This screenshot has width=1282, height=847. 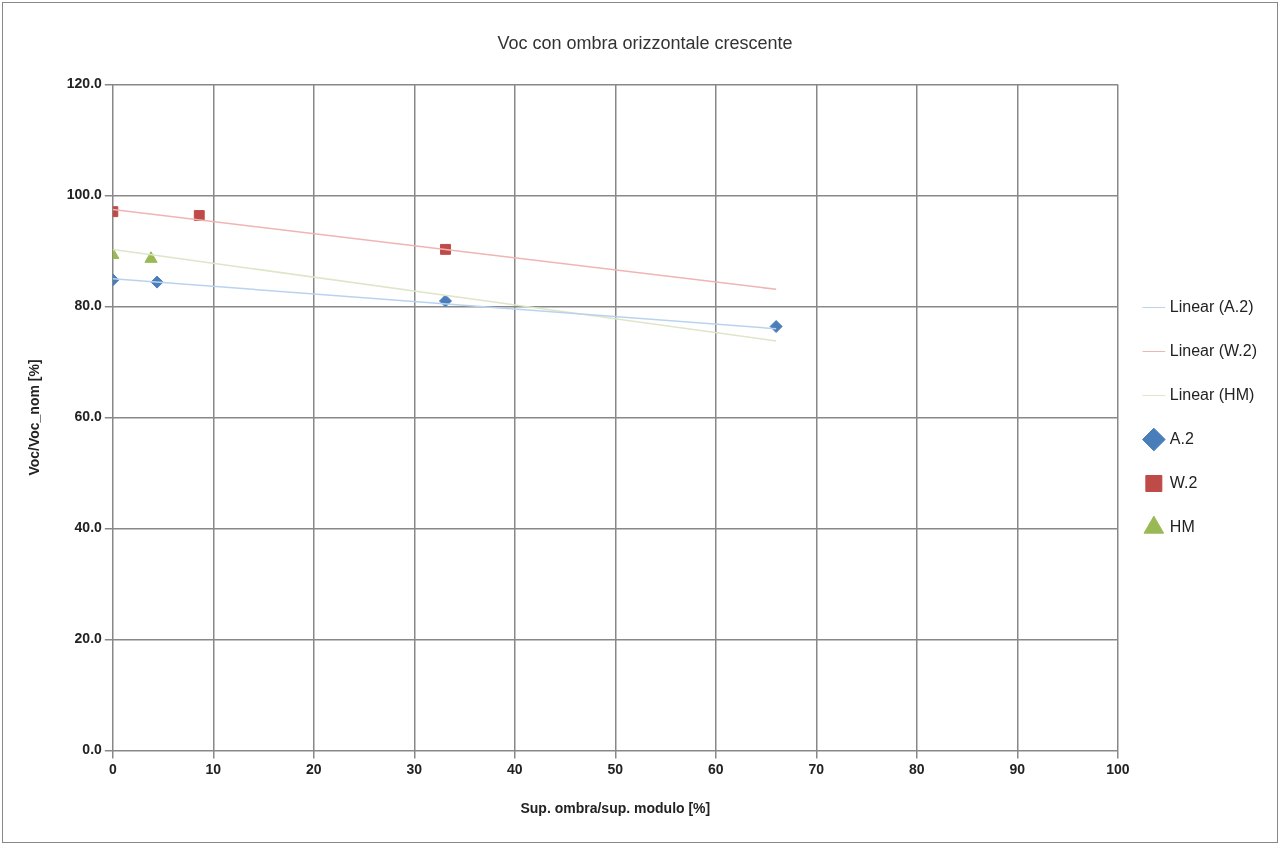 What do you see at coordinates (615, 808) in the screenshot?
I see `x-axis-title: Sup. ombra/sup. modulo [%]` at bounding box center [615, 808].